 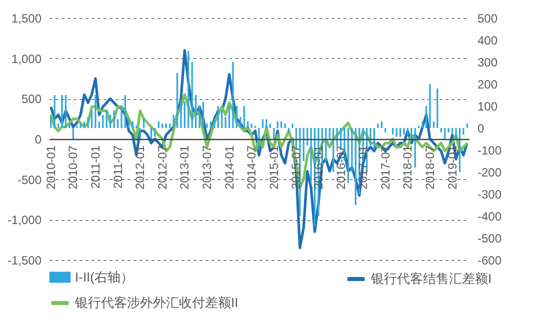 What do you see at coordinates (31, 99) in the screenshot?
I see `y-tick-label: 500` at bounding box center [31, 99].